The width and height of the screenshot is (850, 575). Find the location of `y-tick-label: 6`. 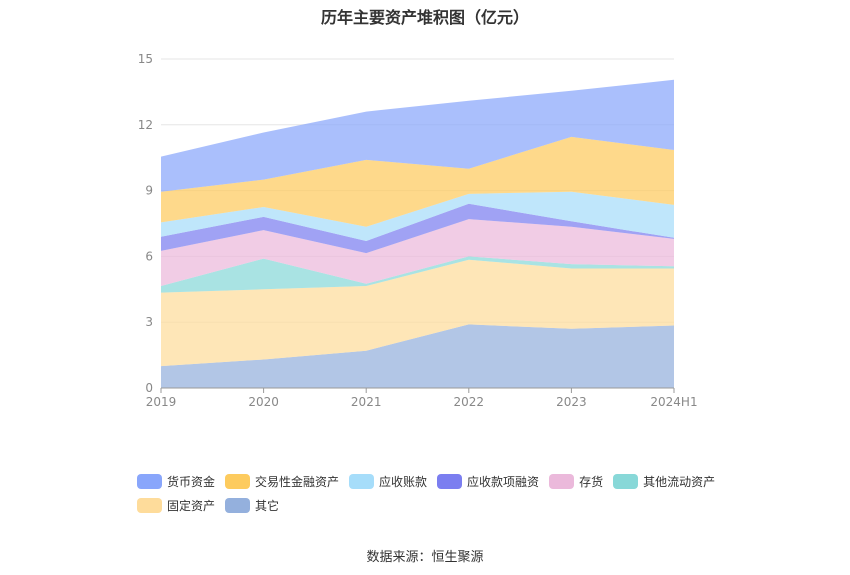

y-tick-label: 6 is located at coordinates (149, 256).